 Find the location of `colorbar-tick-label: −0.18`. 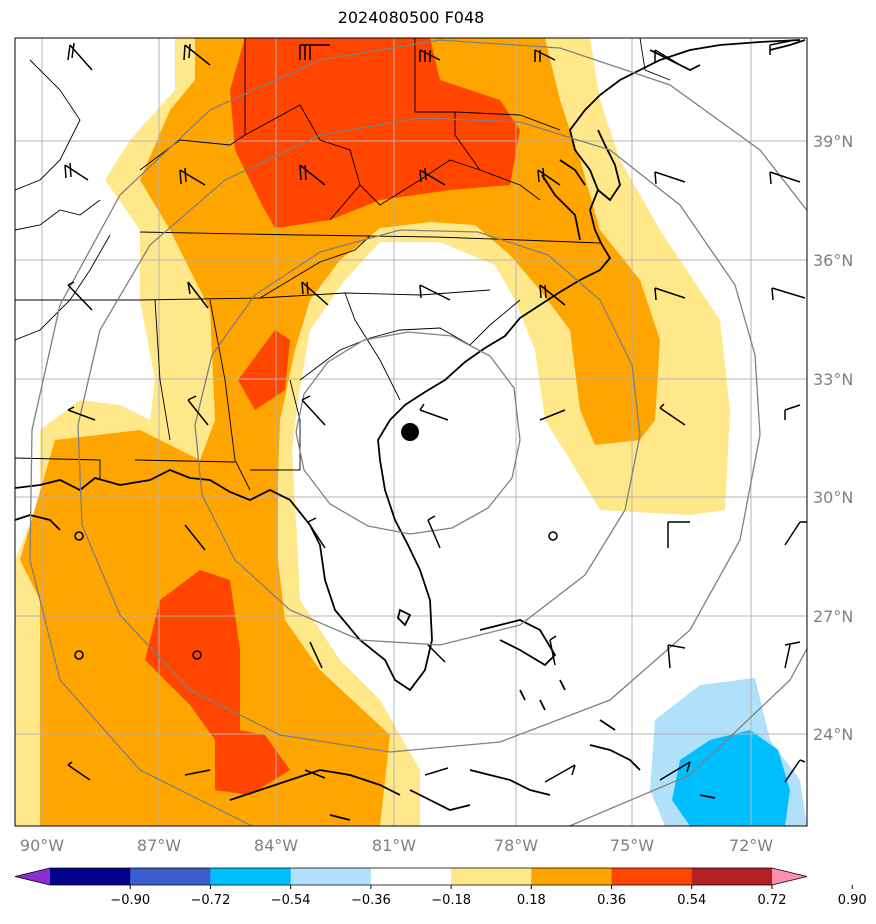

colorbar-tick-label: −0.18 is located at coordinates (451, 900).